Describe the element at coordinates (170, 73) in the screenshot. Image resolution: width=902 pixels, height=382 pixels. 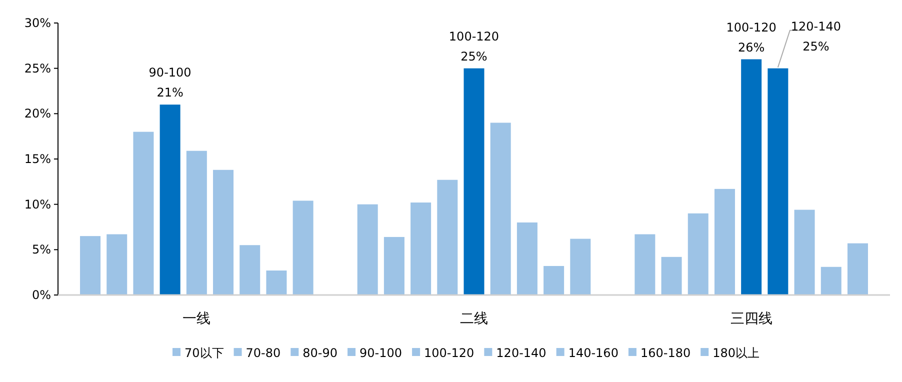
I see `text: 90-100` at that location.